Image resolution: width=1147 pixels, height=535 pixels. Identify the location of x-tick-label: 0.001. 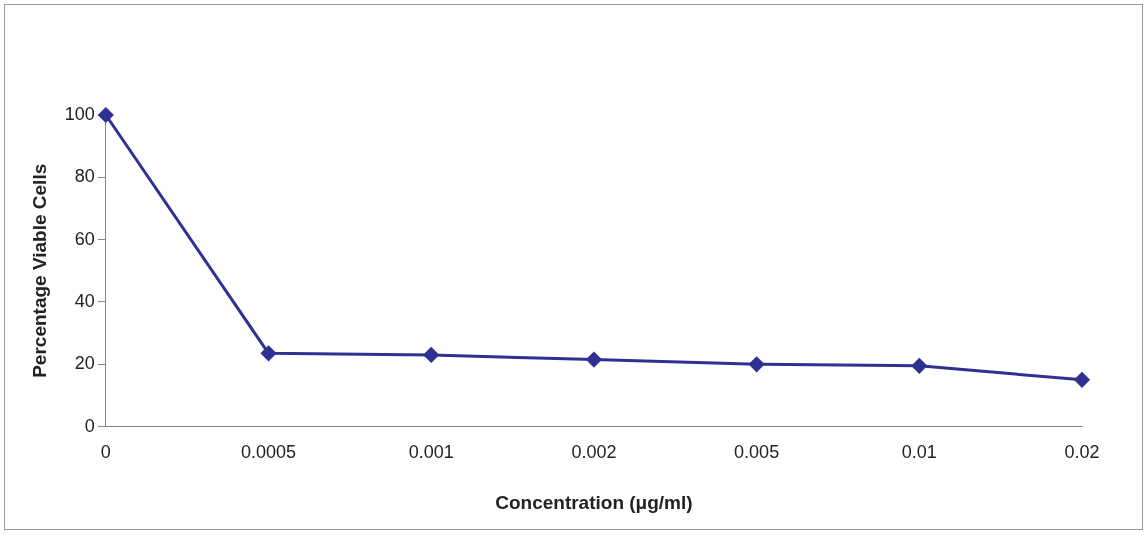
(431, 452).